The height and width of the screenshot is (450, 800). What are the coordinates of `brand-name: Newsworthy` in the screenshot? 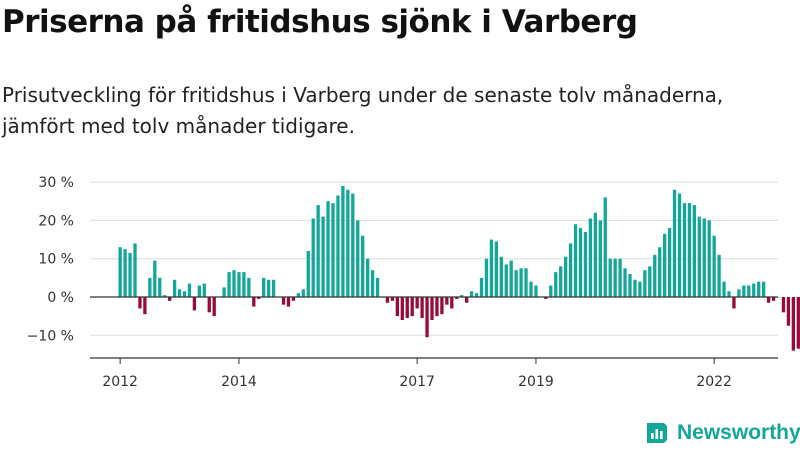 It's located at (738, 432).